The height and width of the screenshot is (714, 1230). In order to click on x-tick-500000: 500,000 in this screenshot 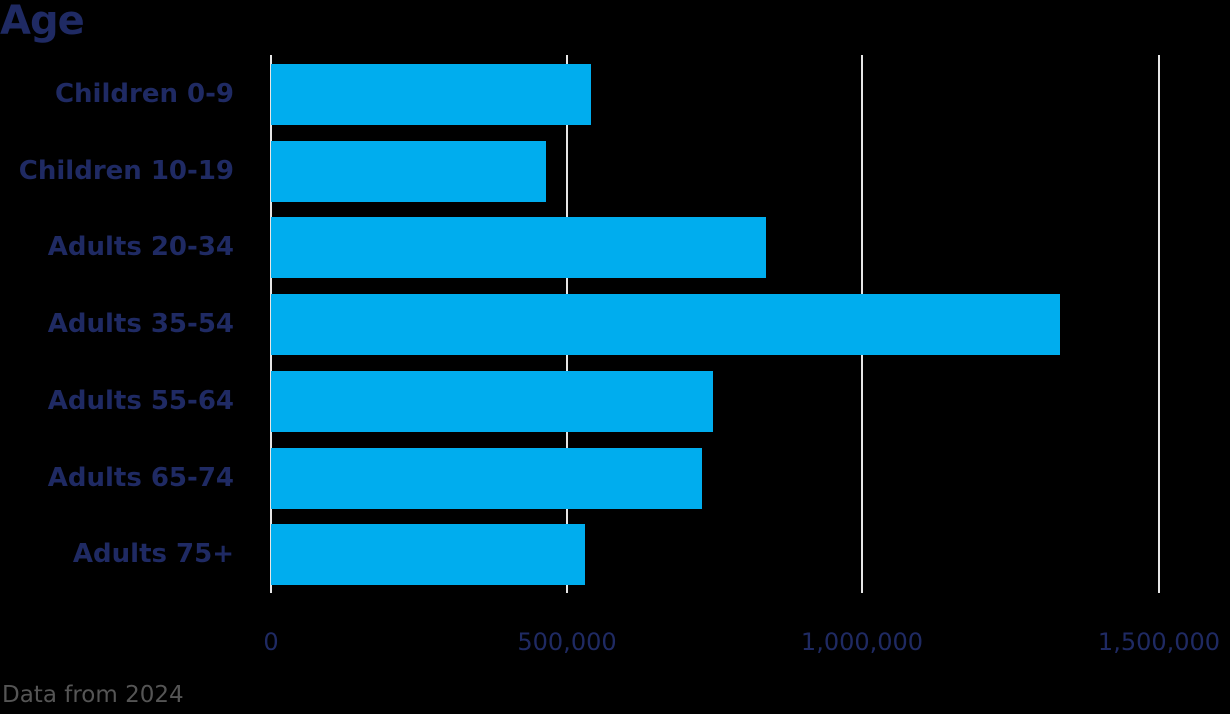, I will do `click(567, 642)`.